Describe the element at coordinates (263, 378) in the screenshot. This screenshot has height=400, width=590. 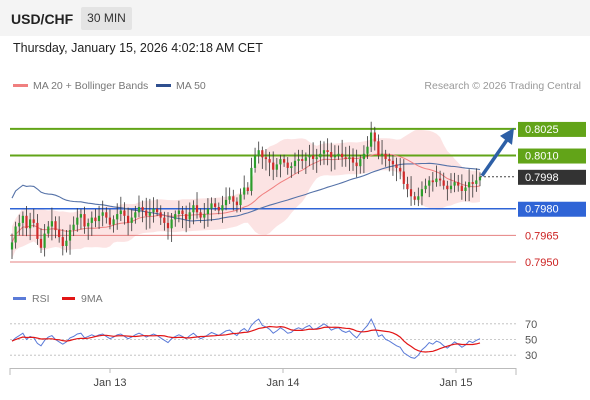
I see `x-axis-labels: Jan 13 Jan 14 Jan 15` at that location.